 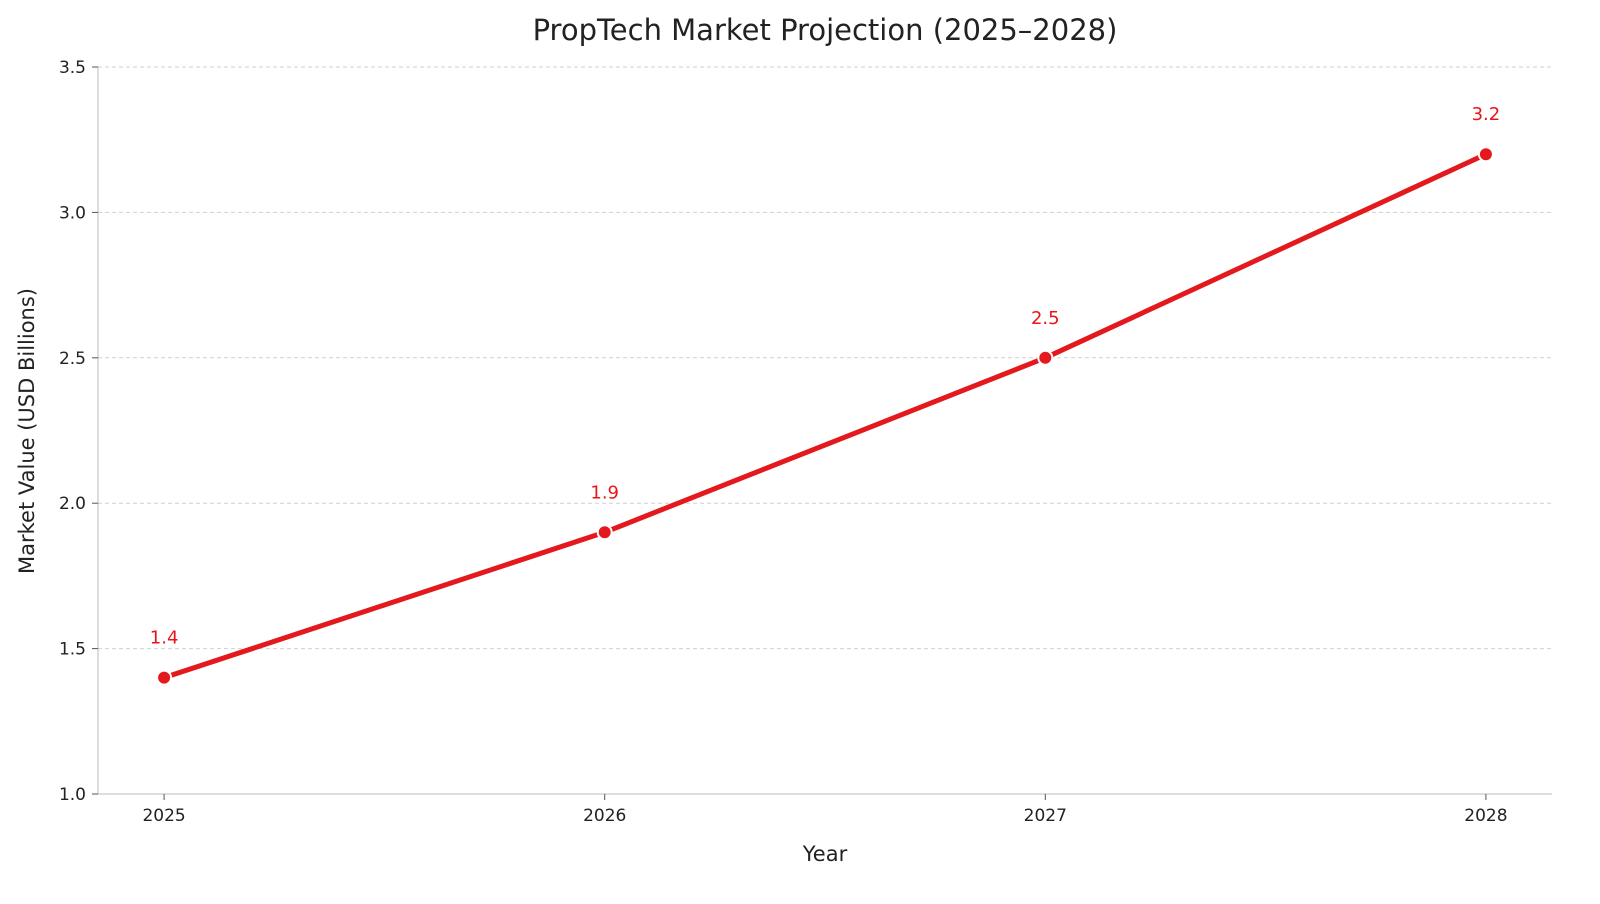 What do you see at coordinates (1485, 816) in the screenshot?
I see `x-tick-label: 2028` at bounding box center [1485, 816].